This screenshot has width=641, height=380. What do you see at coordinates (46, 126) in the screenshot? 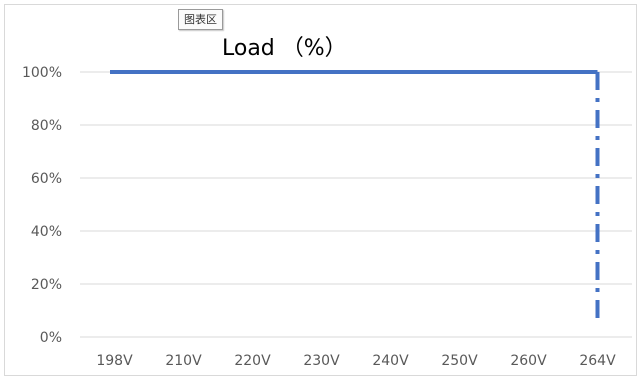
I see `y-tick-label: 80%` at bounding box center [46, 126].